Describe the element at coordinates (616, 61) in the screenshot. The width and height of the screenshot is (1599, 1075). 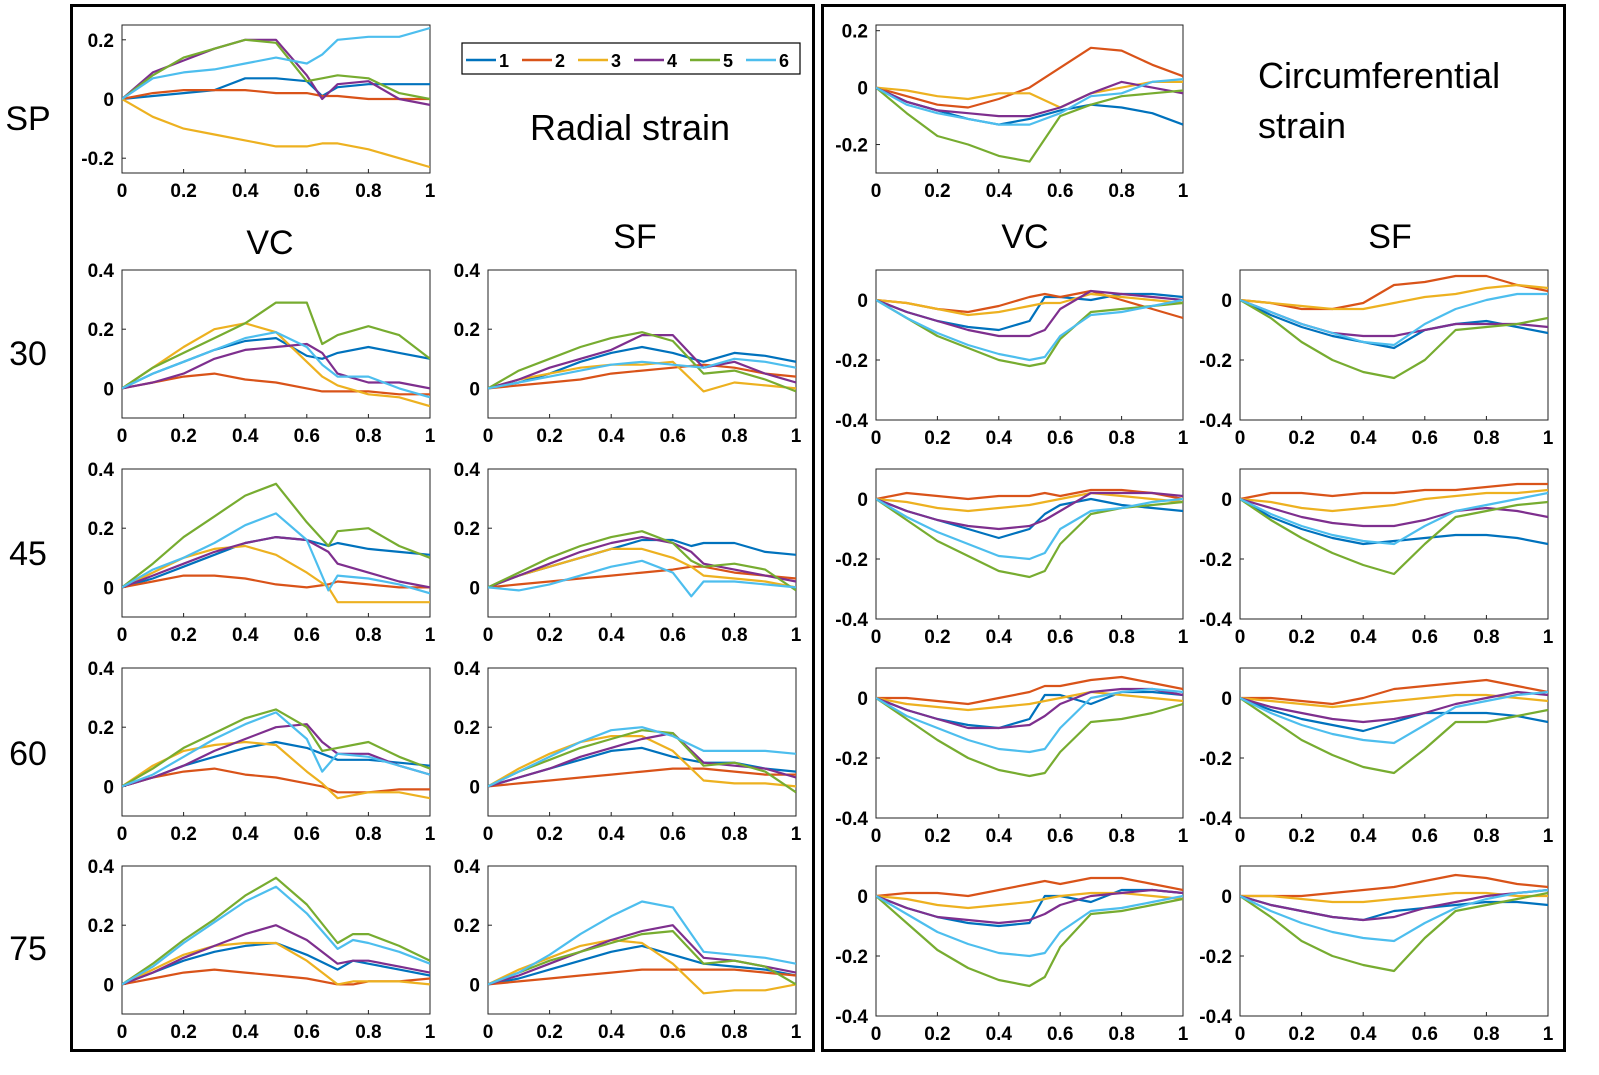
I see `legend-label-3: 3` at that location.